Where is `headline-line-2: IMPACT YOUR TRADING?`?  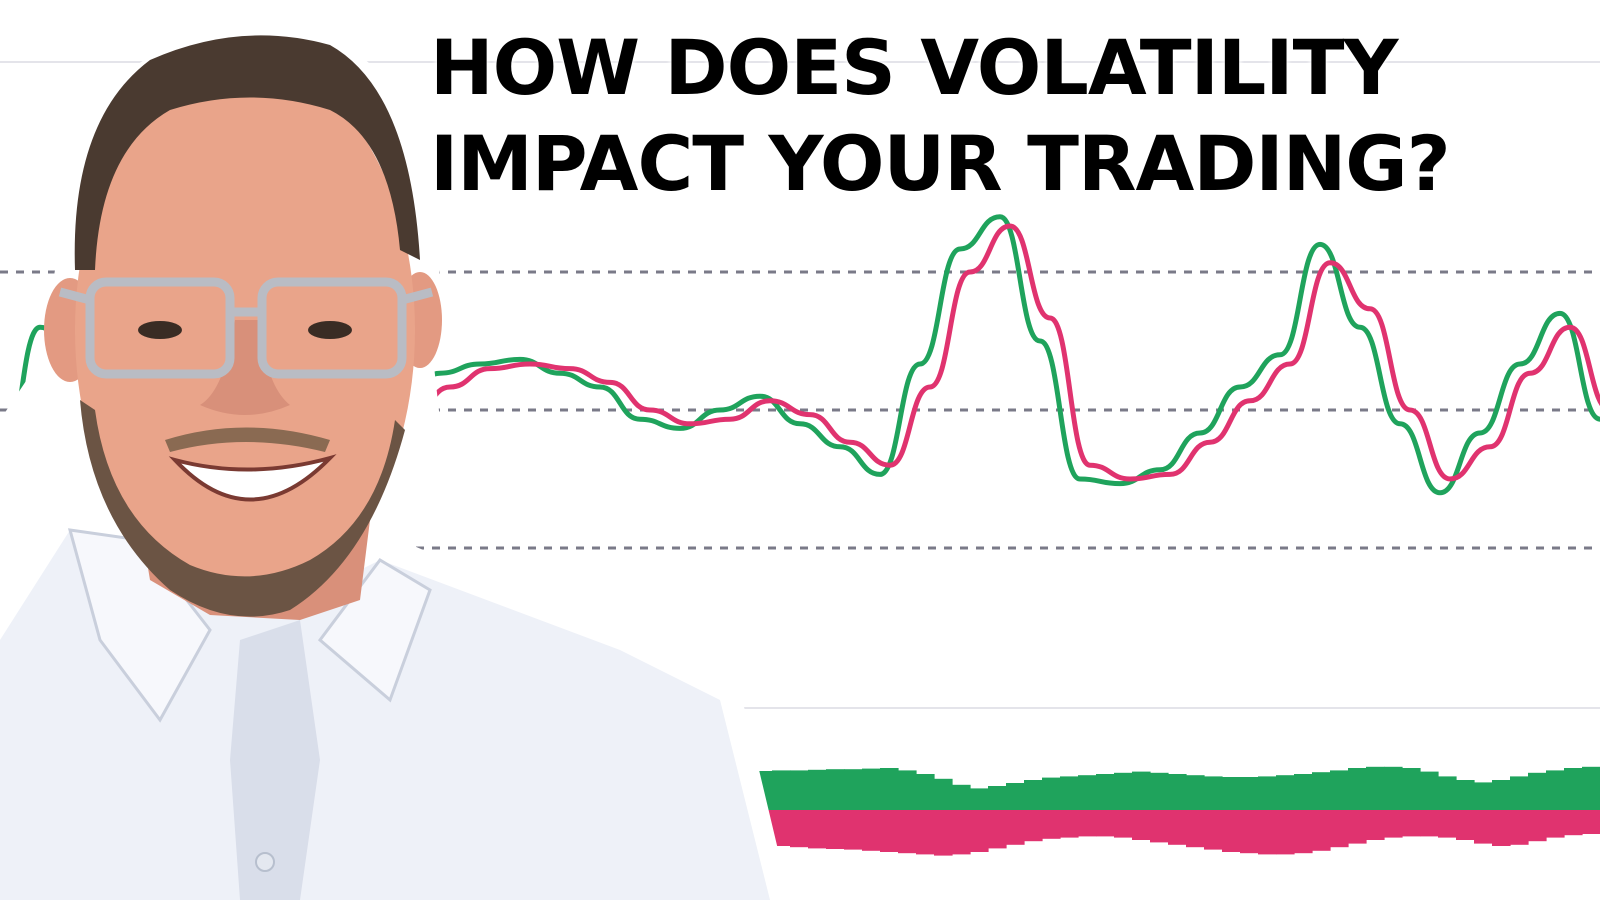
headline-line-2: IMPACT YOUR TRADING? is located at coordinates (940, 163).